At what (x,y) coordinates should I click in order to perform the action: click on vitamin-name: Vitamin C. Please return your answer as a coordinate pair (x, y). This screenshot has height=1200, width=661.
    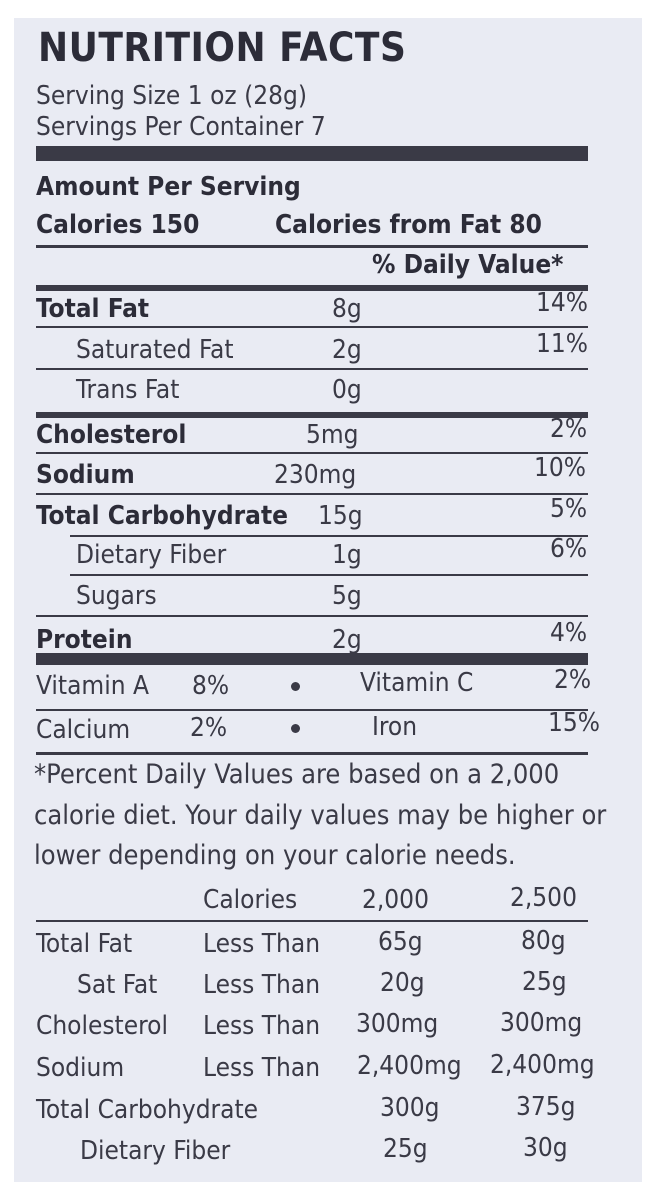
    Looking at the image, I should click on (417, 683).